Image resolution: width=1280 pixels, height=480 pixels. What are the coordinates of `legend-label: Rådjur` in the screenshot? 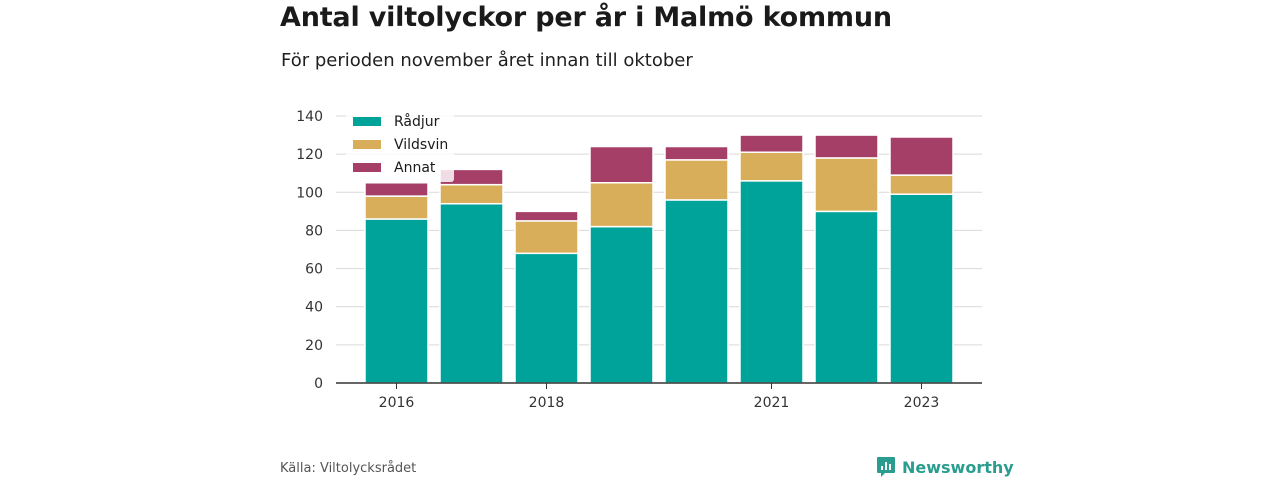 It's located at (417, 121).